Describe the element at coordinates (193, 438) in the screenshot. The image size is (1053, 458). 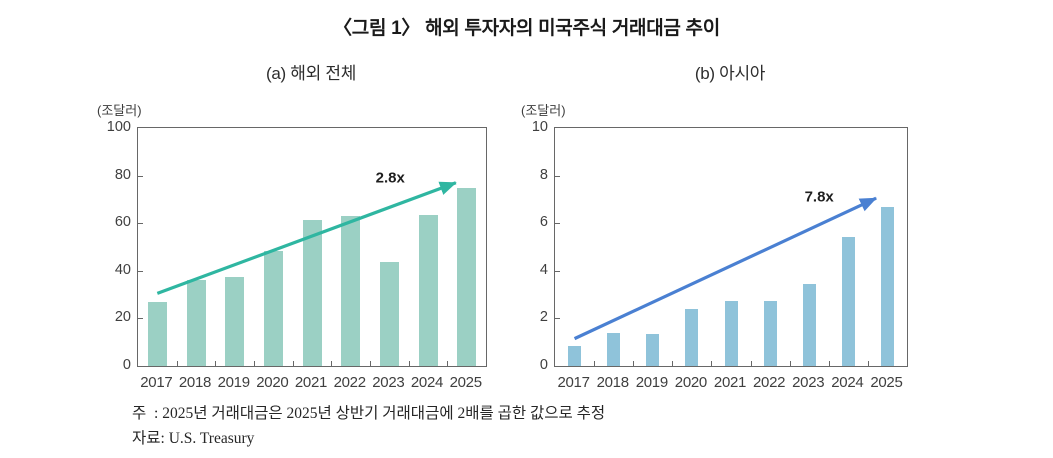
I see `footnote-source: 자료: U.S. Treasury` at that location.